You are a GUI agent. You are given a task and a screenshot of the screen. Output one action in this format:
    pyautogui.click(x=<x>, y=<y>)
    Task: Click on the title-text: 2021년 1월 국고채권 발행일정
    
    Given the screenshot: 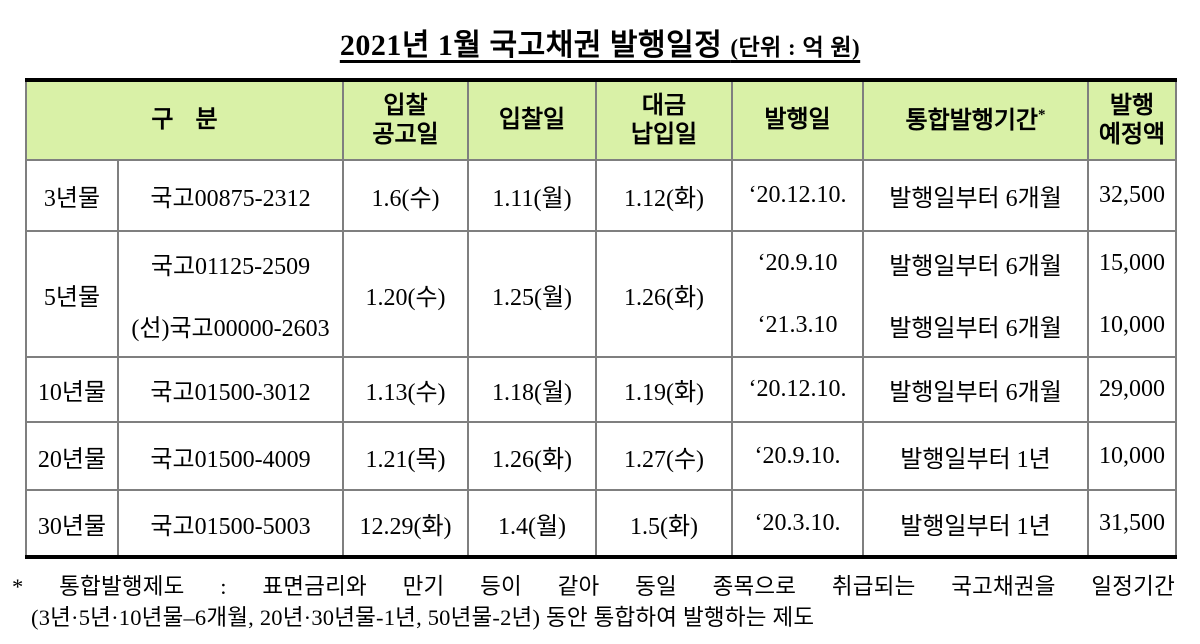 What is the action you would take?
    pyautogui.click(x=535, y=45)
    